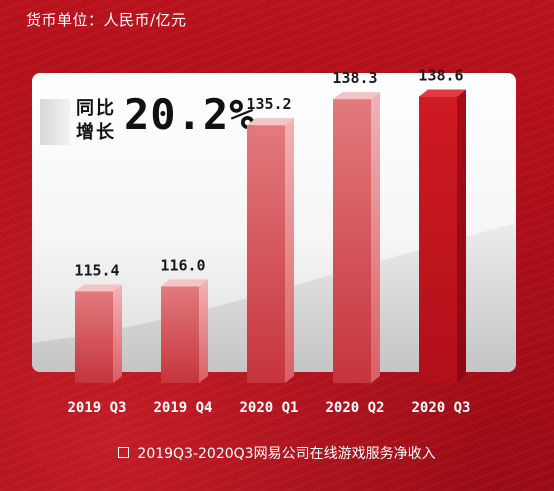  I want to click on growth-decoration-box, so click(55, 122).